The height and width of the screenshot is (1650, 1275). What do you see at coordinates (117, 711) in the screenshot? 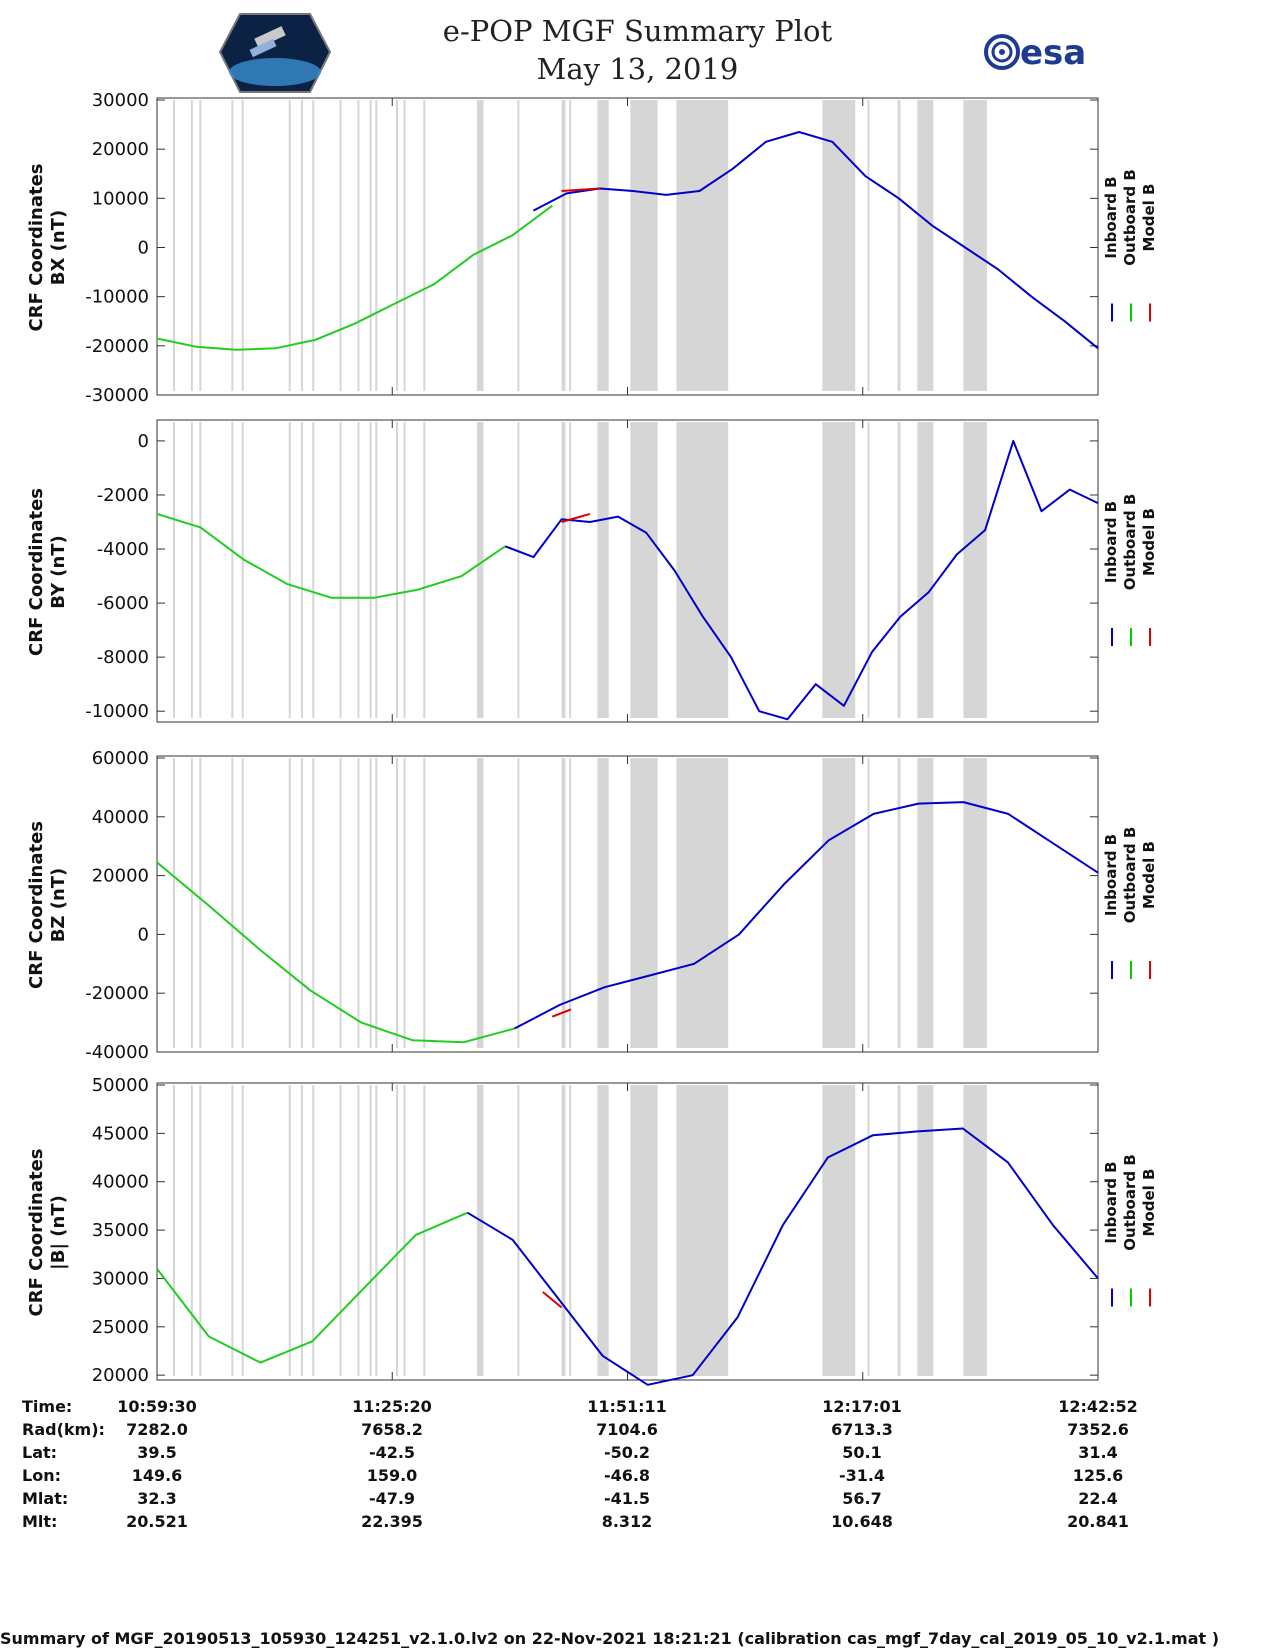
I see `y-tick-label: -10000` at bounding box center [117, 711].